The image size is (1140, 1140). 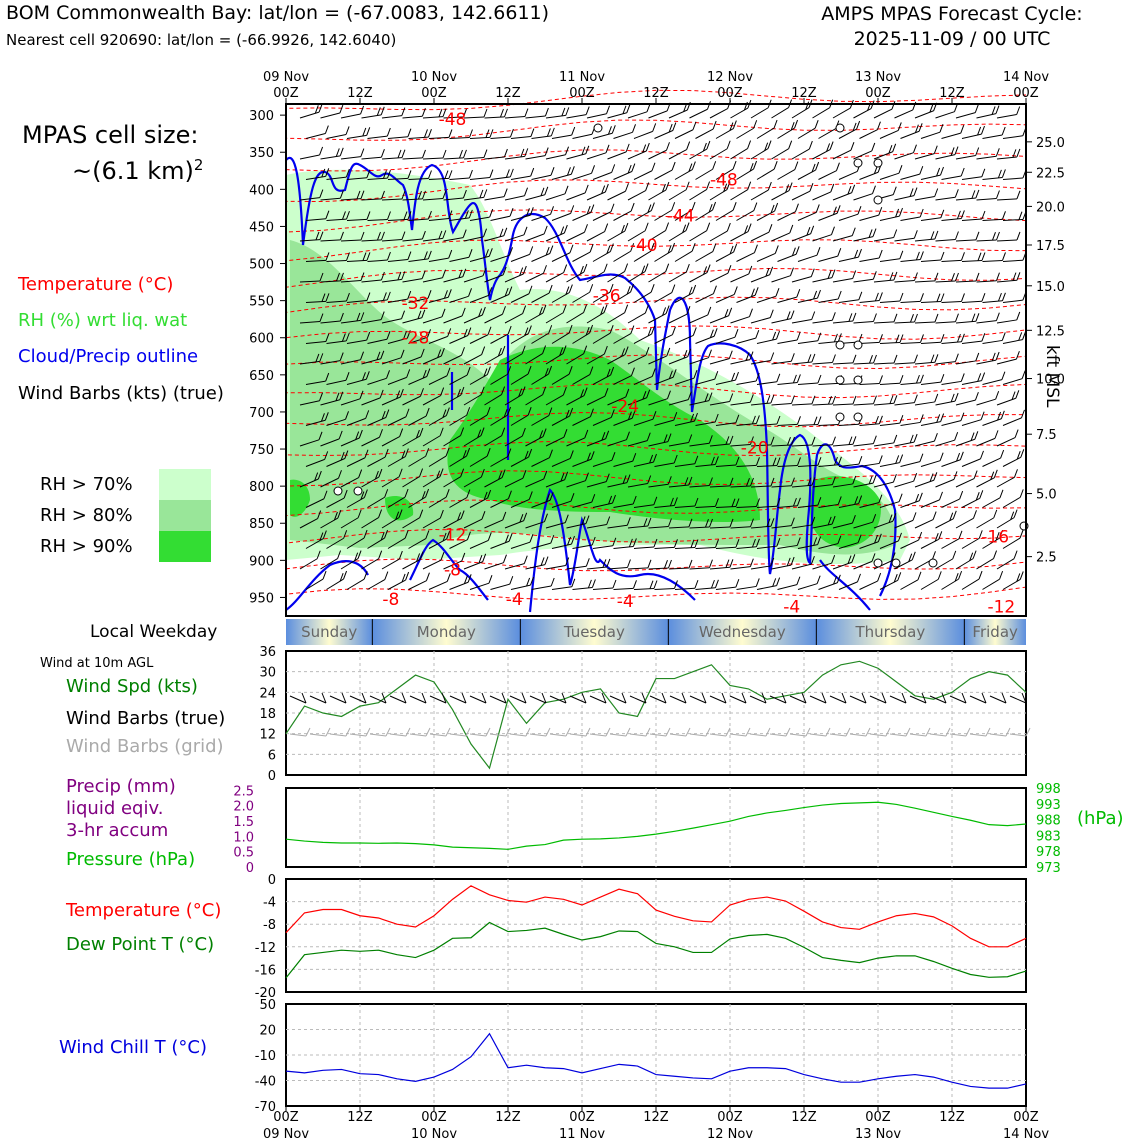 What do you see at coordinates (1050, 380) in the screenshot?
I see `kft-tick-label: 10.0` at bounding box center [1050, 380].